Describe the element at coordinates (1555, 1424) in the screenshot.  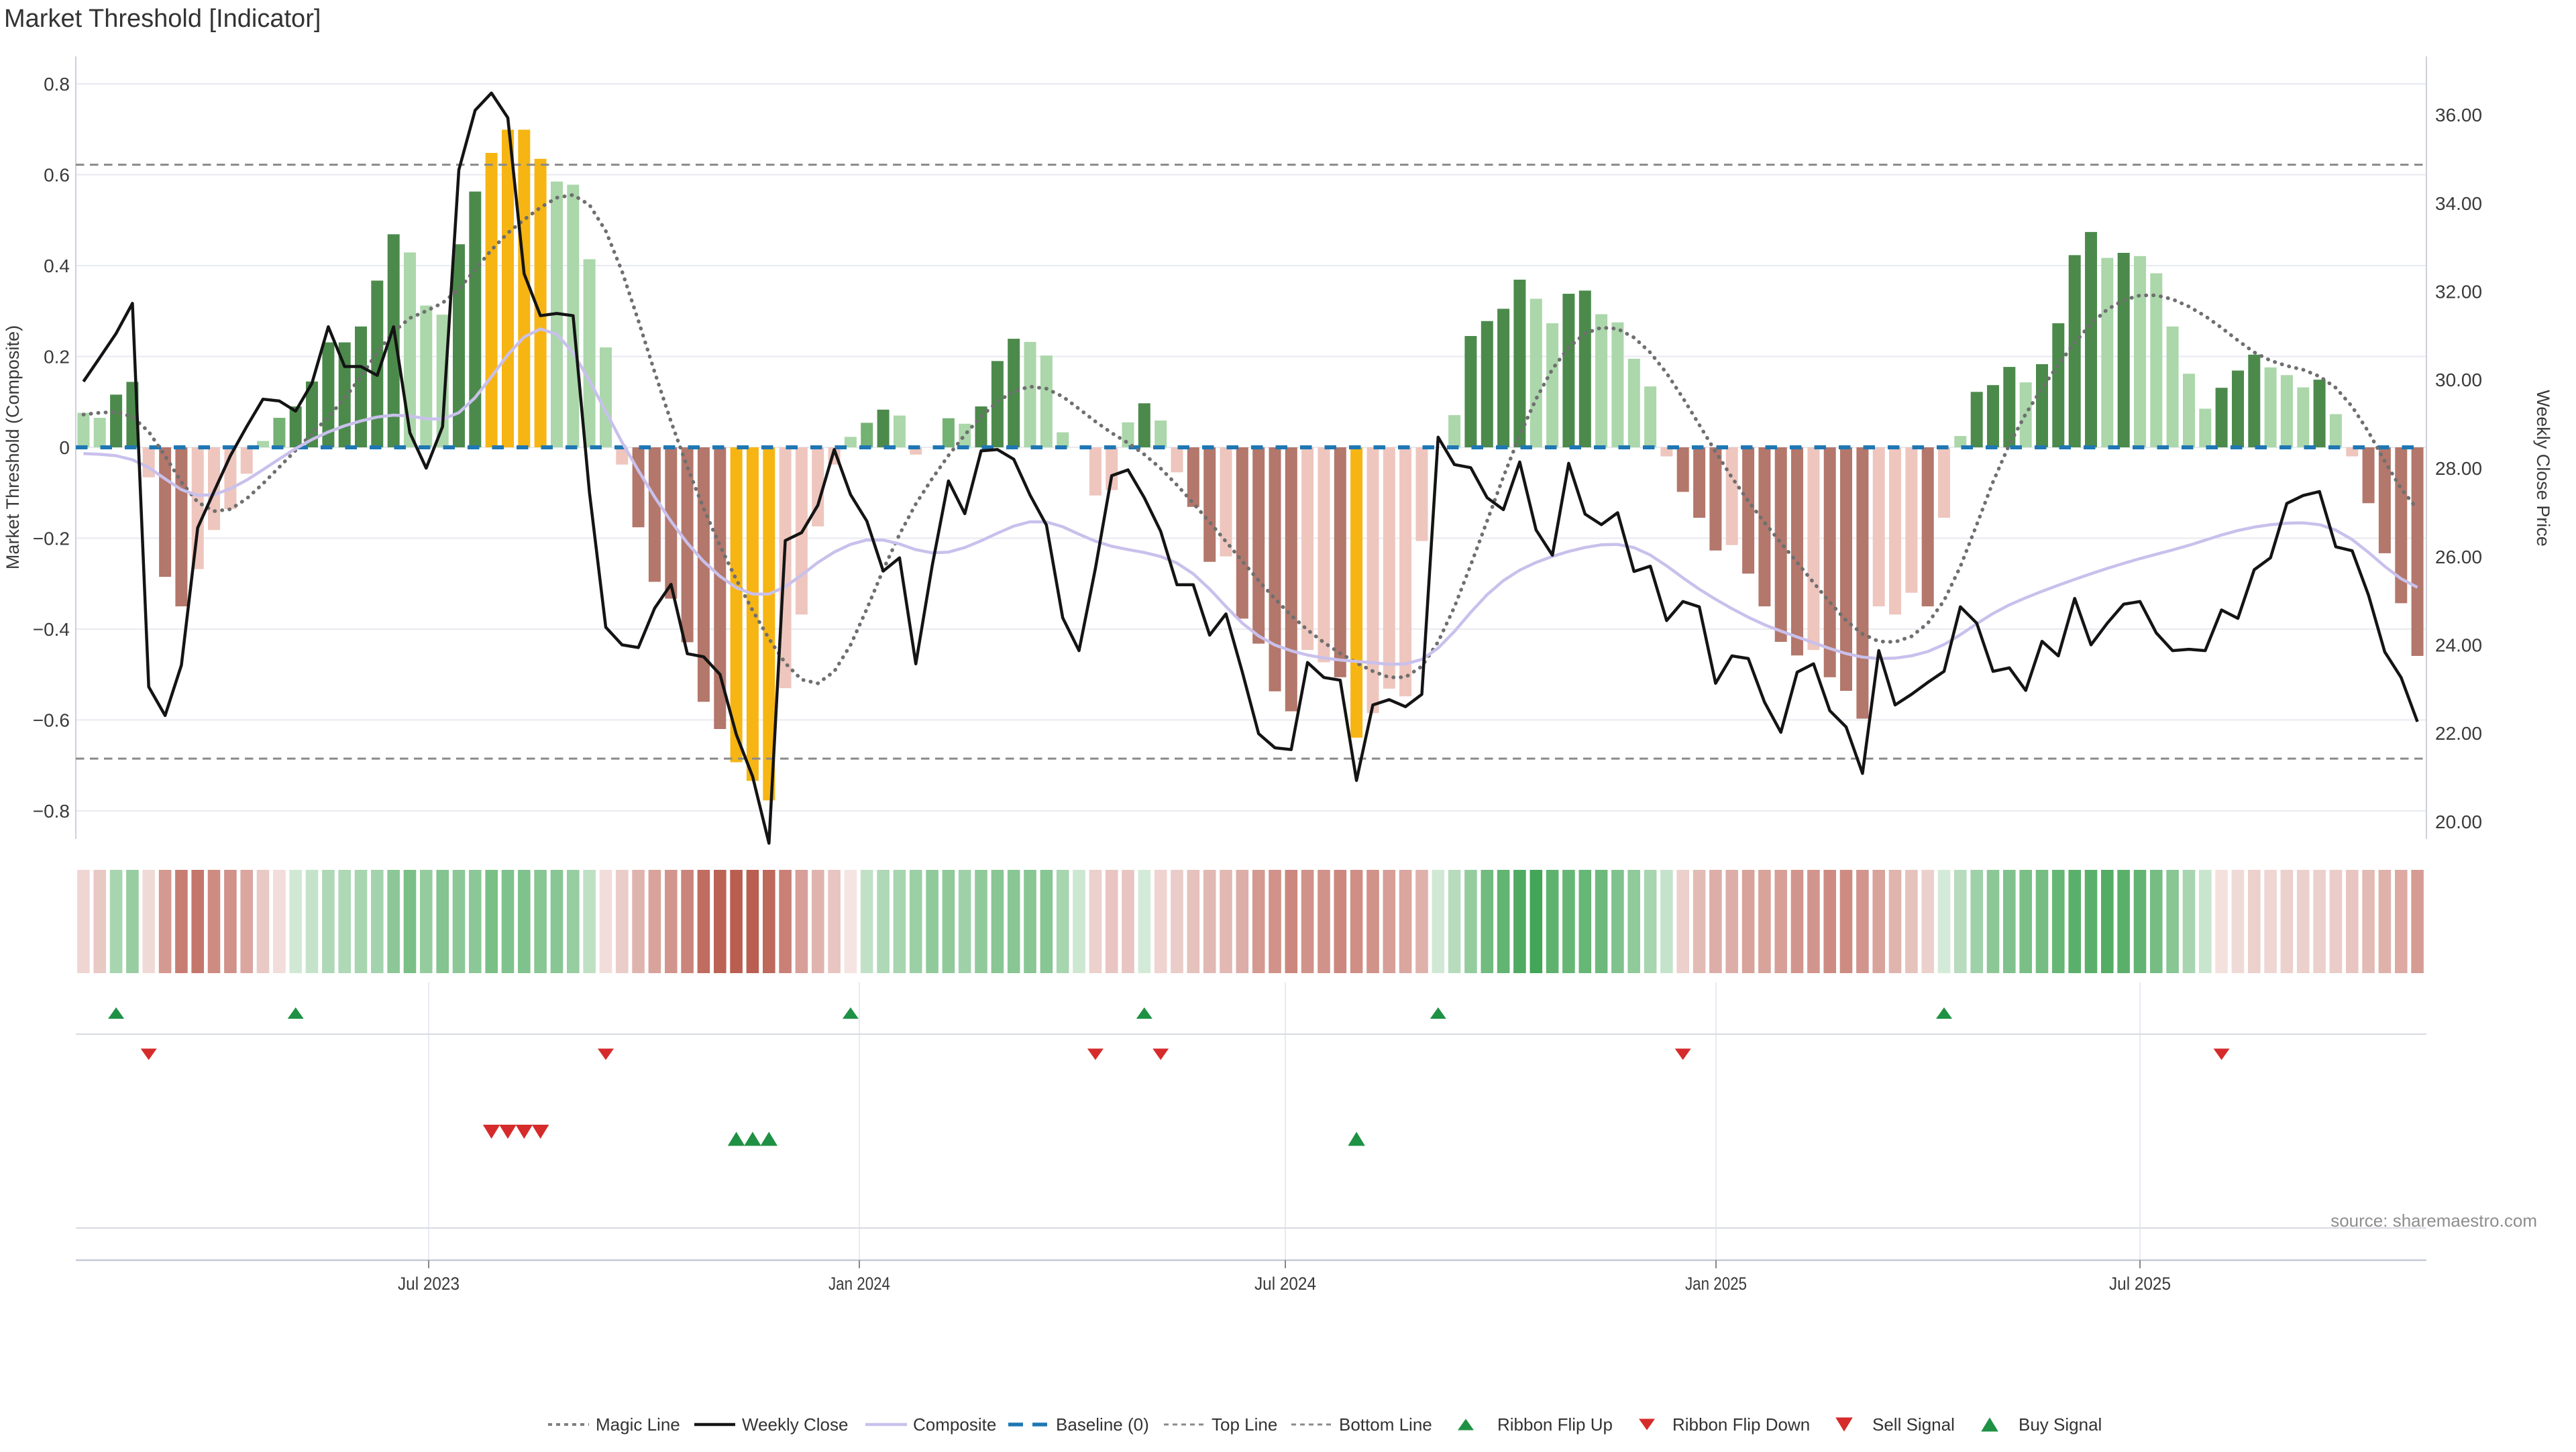
I see `svg-text: Ribbon Flip Up` at that location.